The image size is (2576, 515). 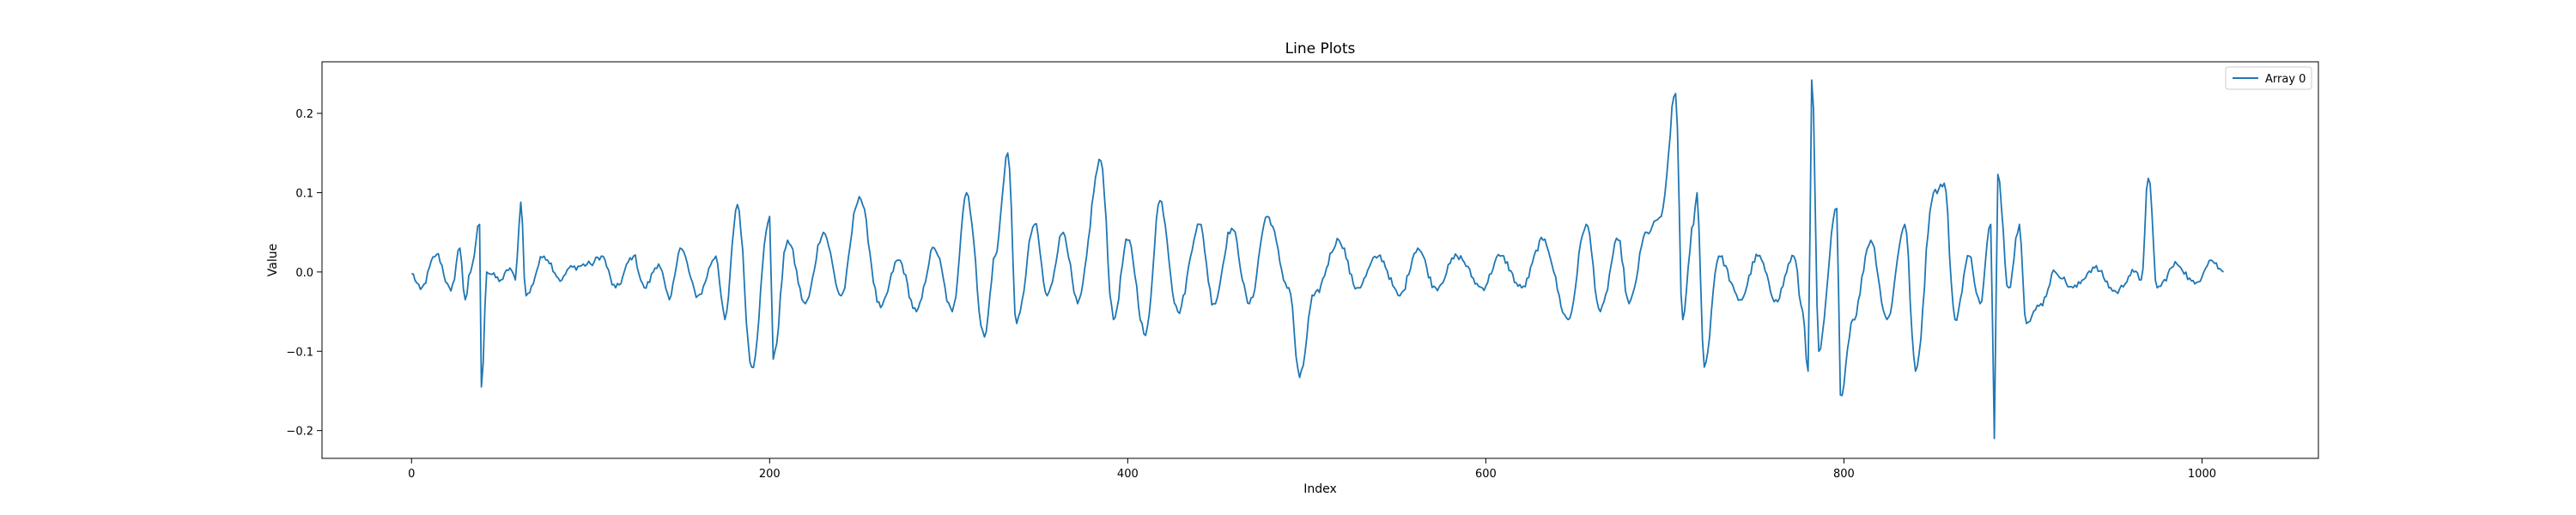 What do you see at coordinates (304, 193) in the screenshot?
I see `y-tick-label: 0.1` at bounding box center [304, 193].